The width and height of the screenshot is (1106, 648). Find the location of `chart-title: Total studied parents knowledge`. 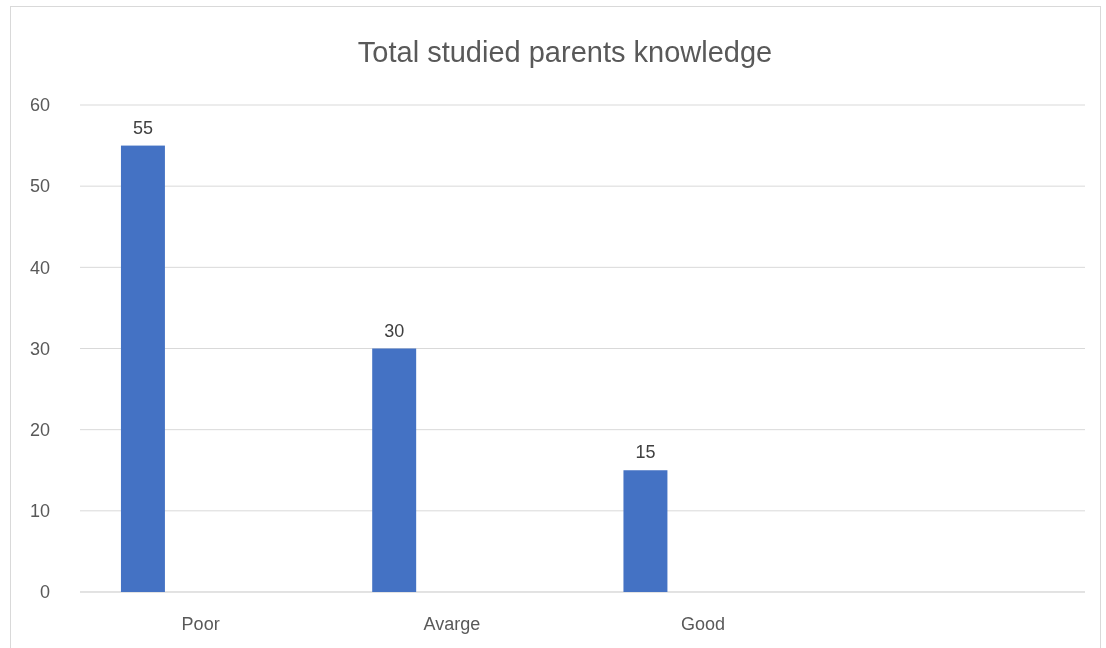

chart-title: Total studied parents knowledge is located at coordinates (565, 52).